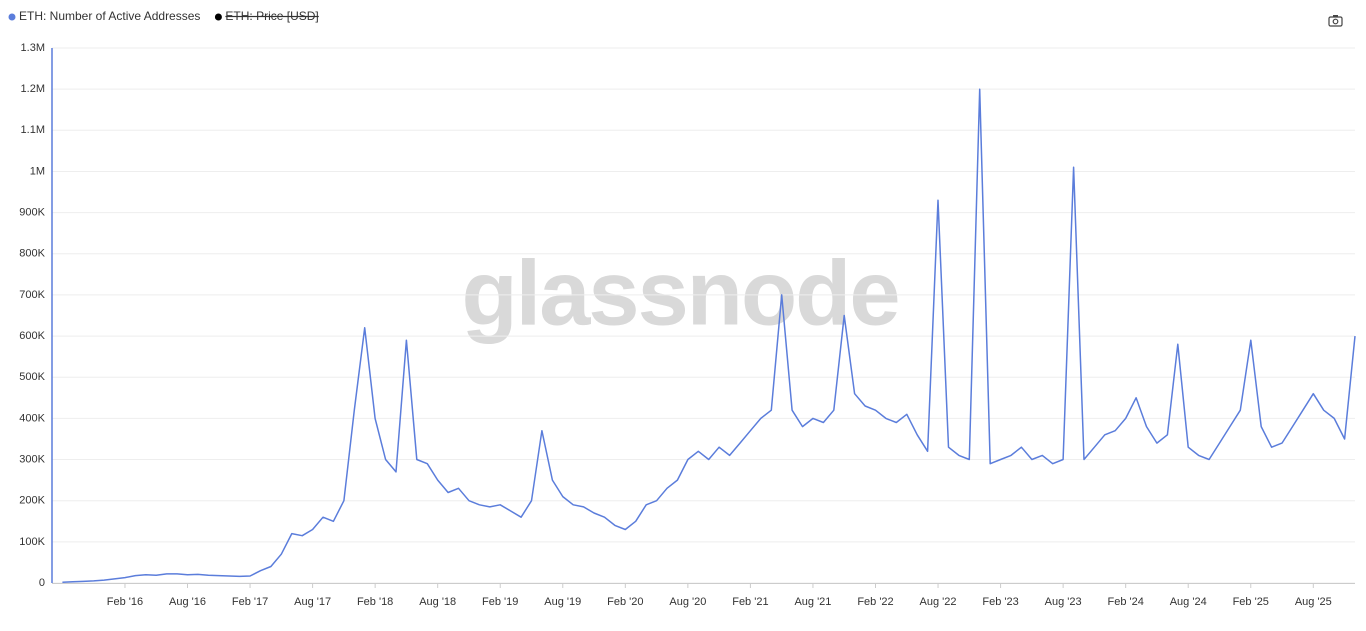 This screenshot has height=631, width=1366. Describe the element at coordinates (271, 16) in the screenshot. I see `legend-label: ETH: Price [USD]` at that location.